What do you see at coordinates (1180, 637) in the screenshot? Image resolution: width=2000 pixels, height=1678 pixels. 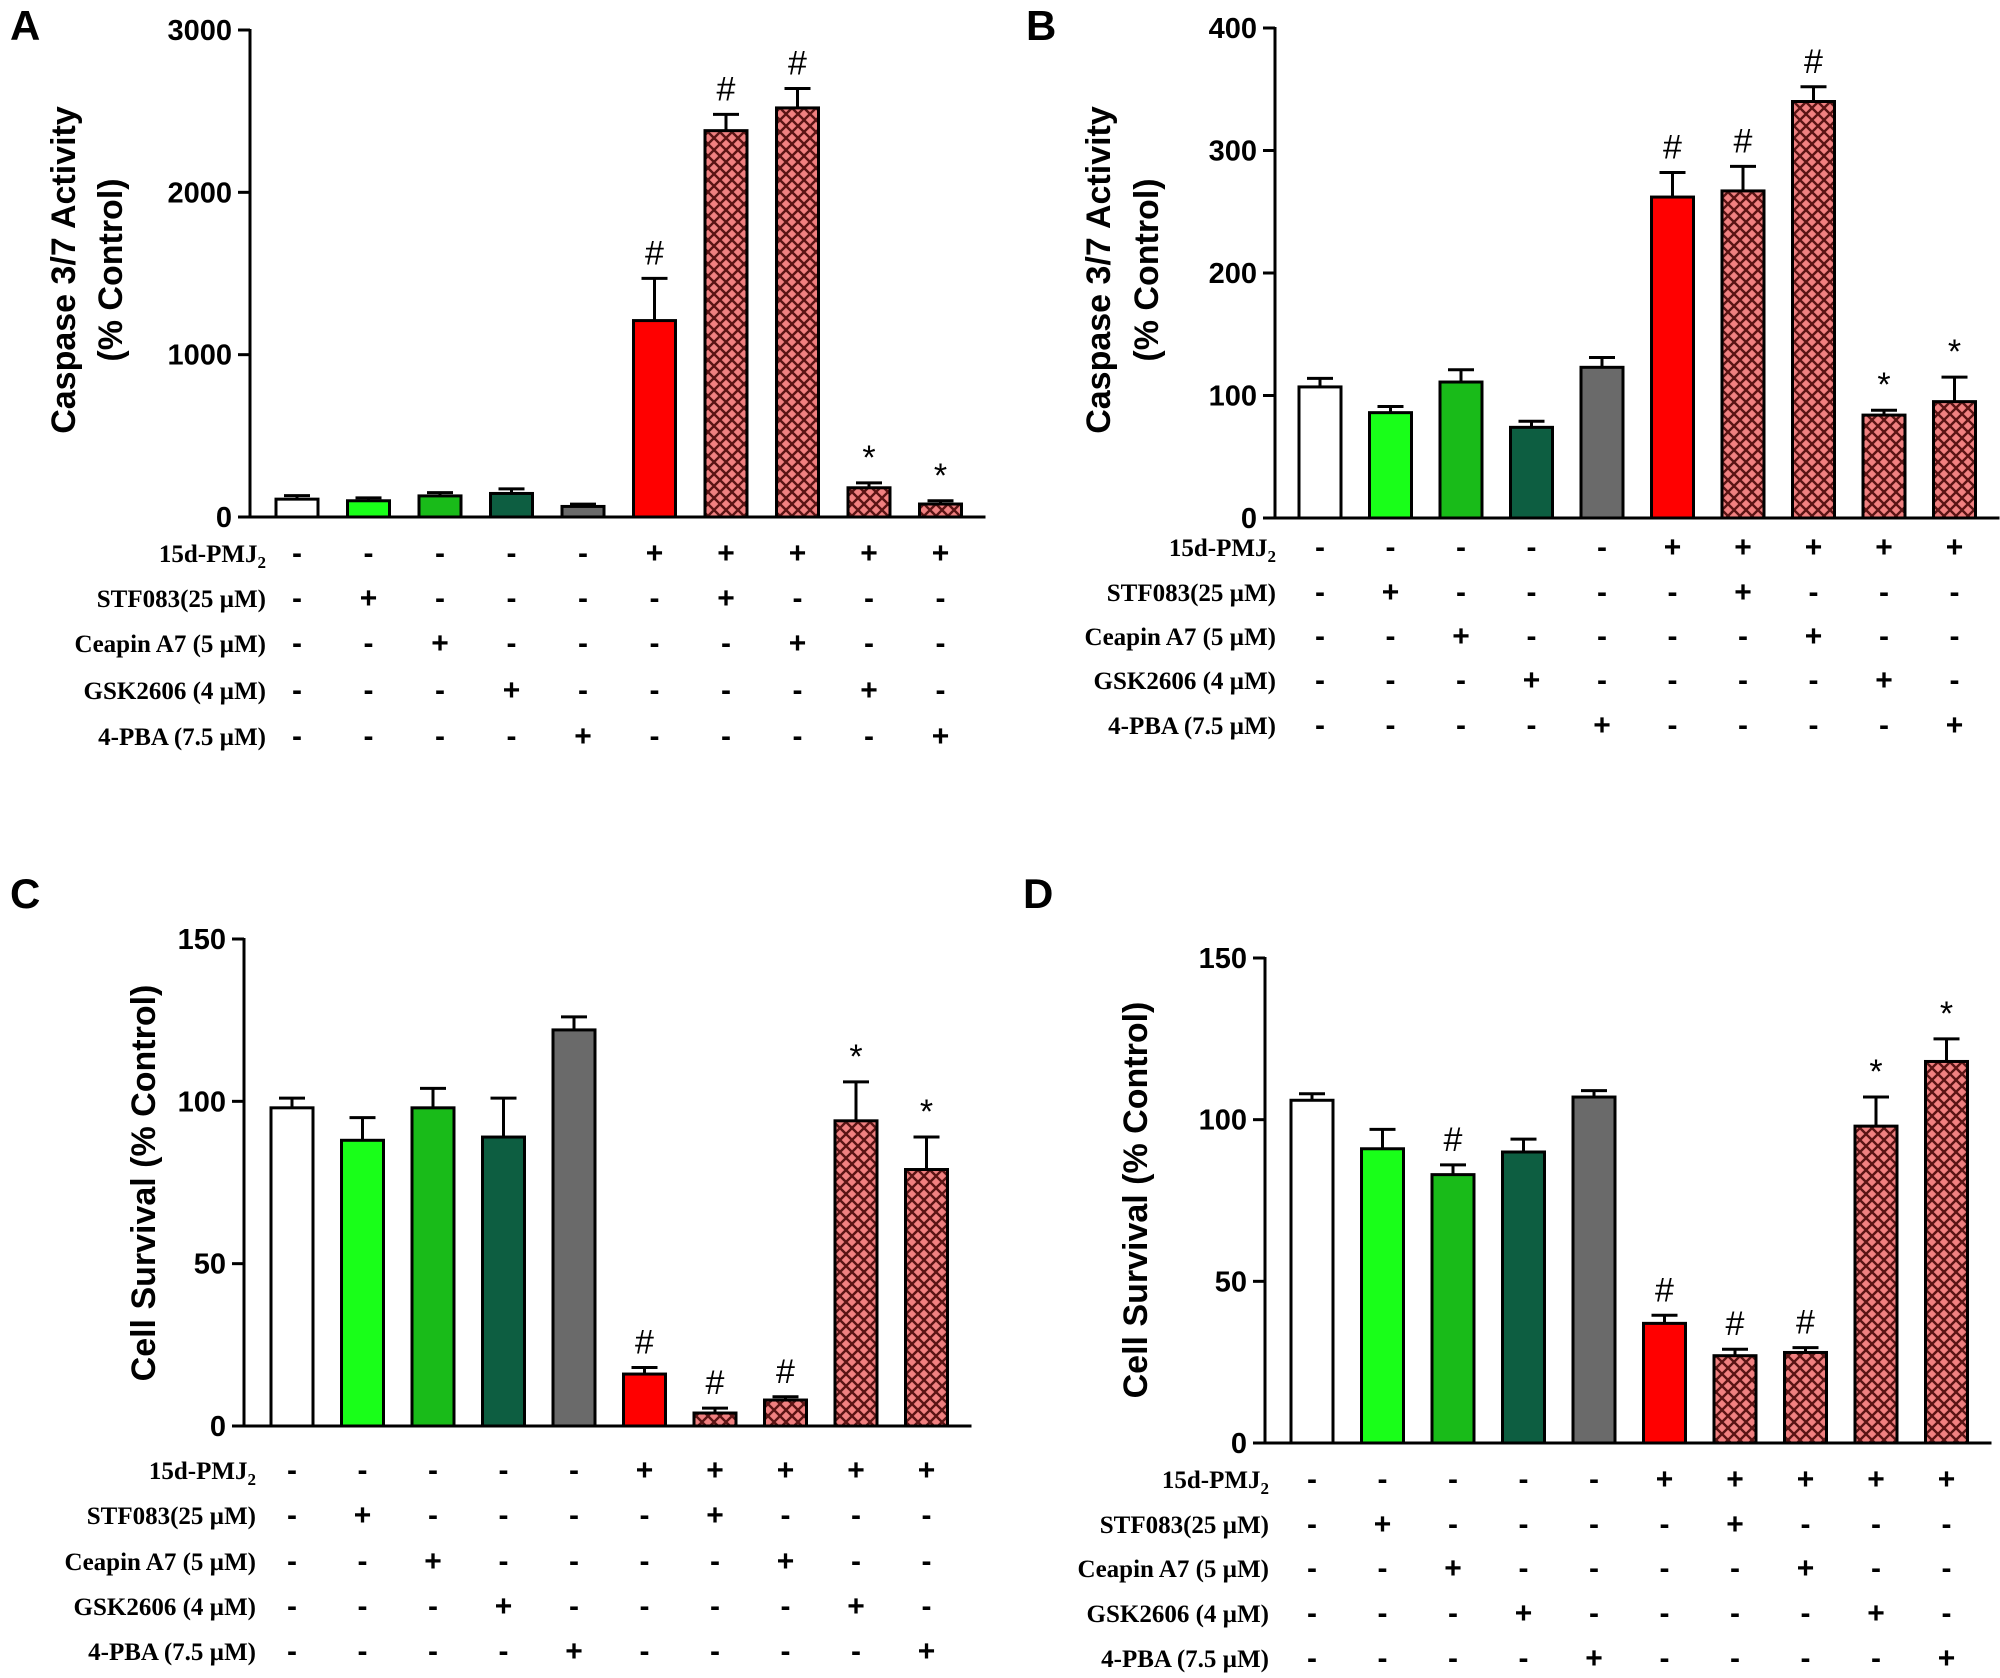 I see `treatment-label-main: Ceapin A7 (5 µM)` at bounding box center [1180, 637].